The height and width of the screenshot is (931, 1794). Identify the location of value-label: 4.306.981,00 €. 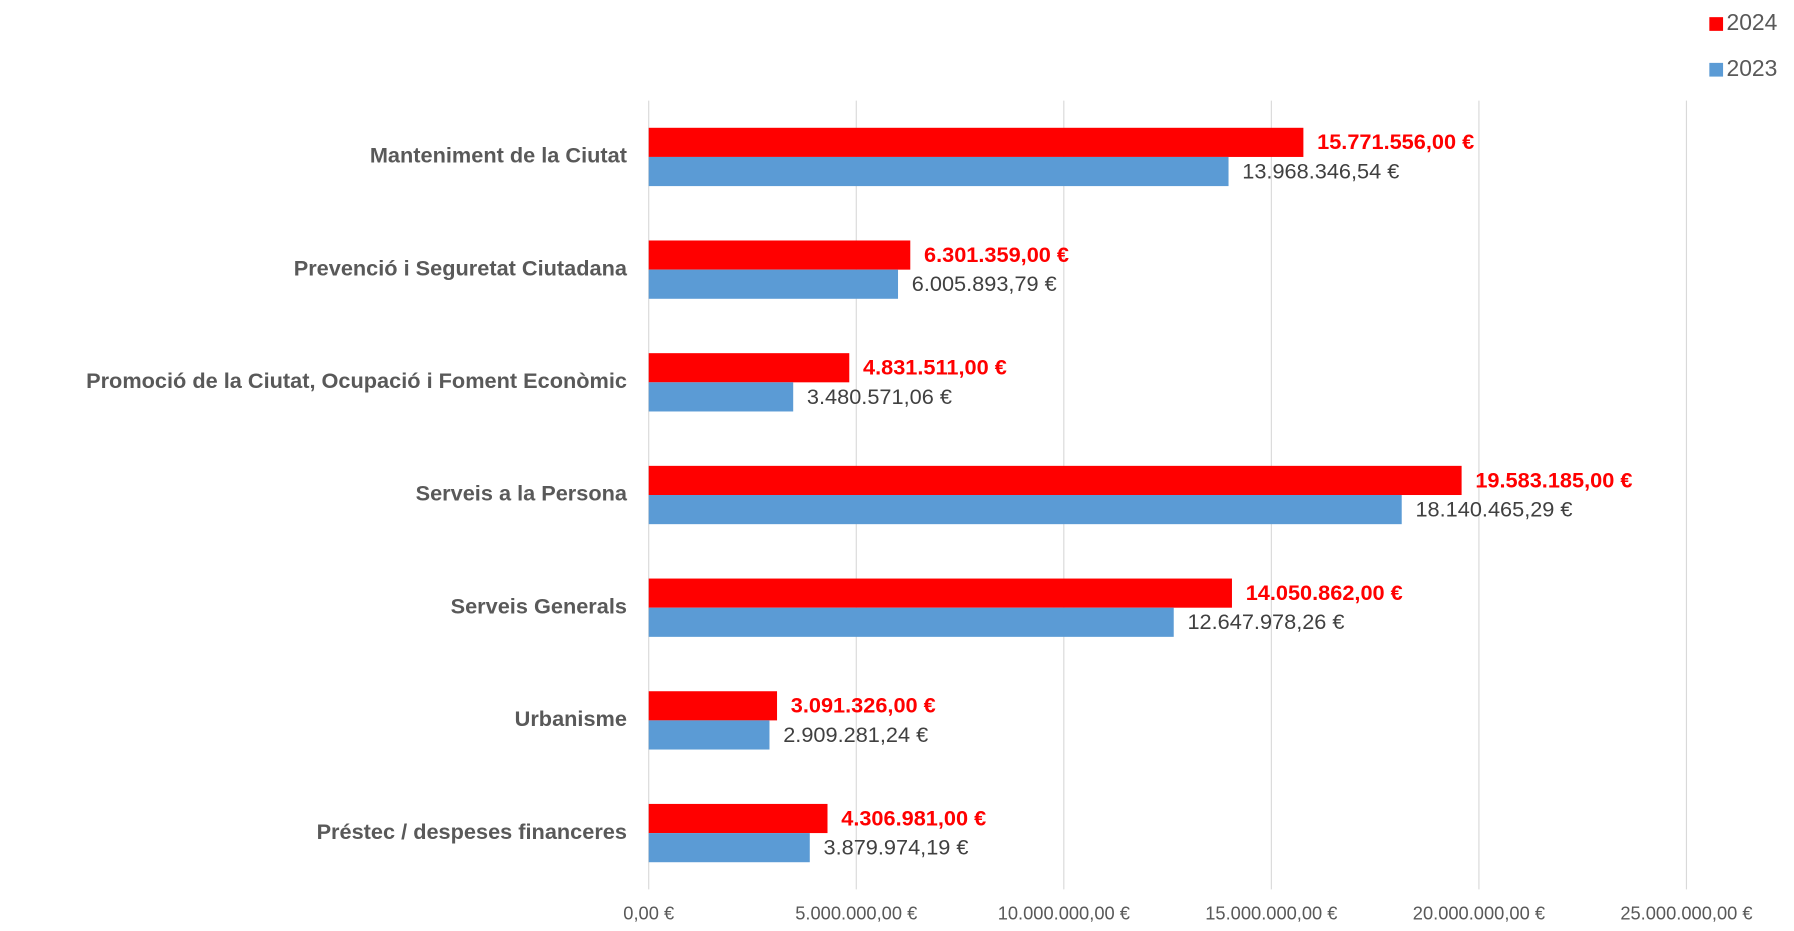
(913, 817).